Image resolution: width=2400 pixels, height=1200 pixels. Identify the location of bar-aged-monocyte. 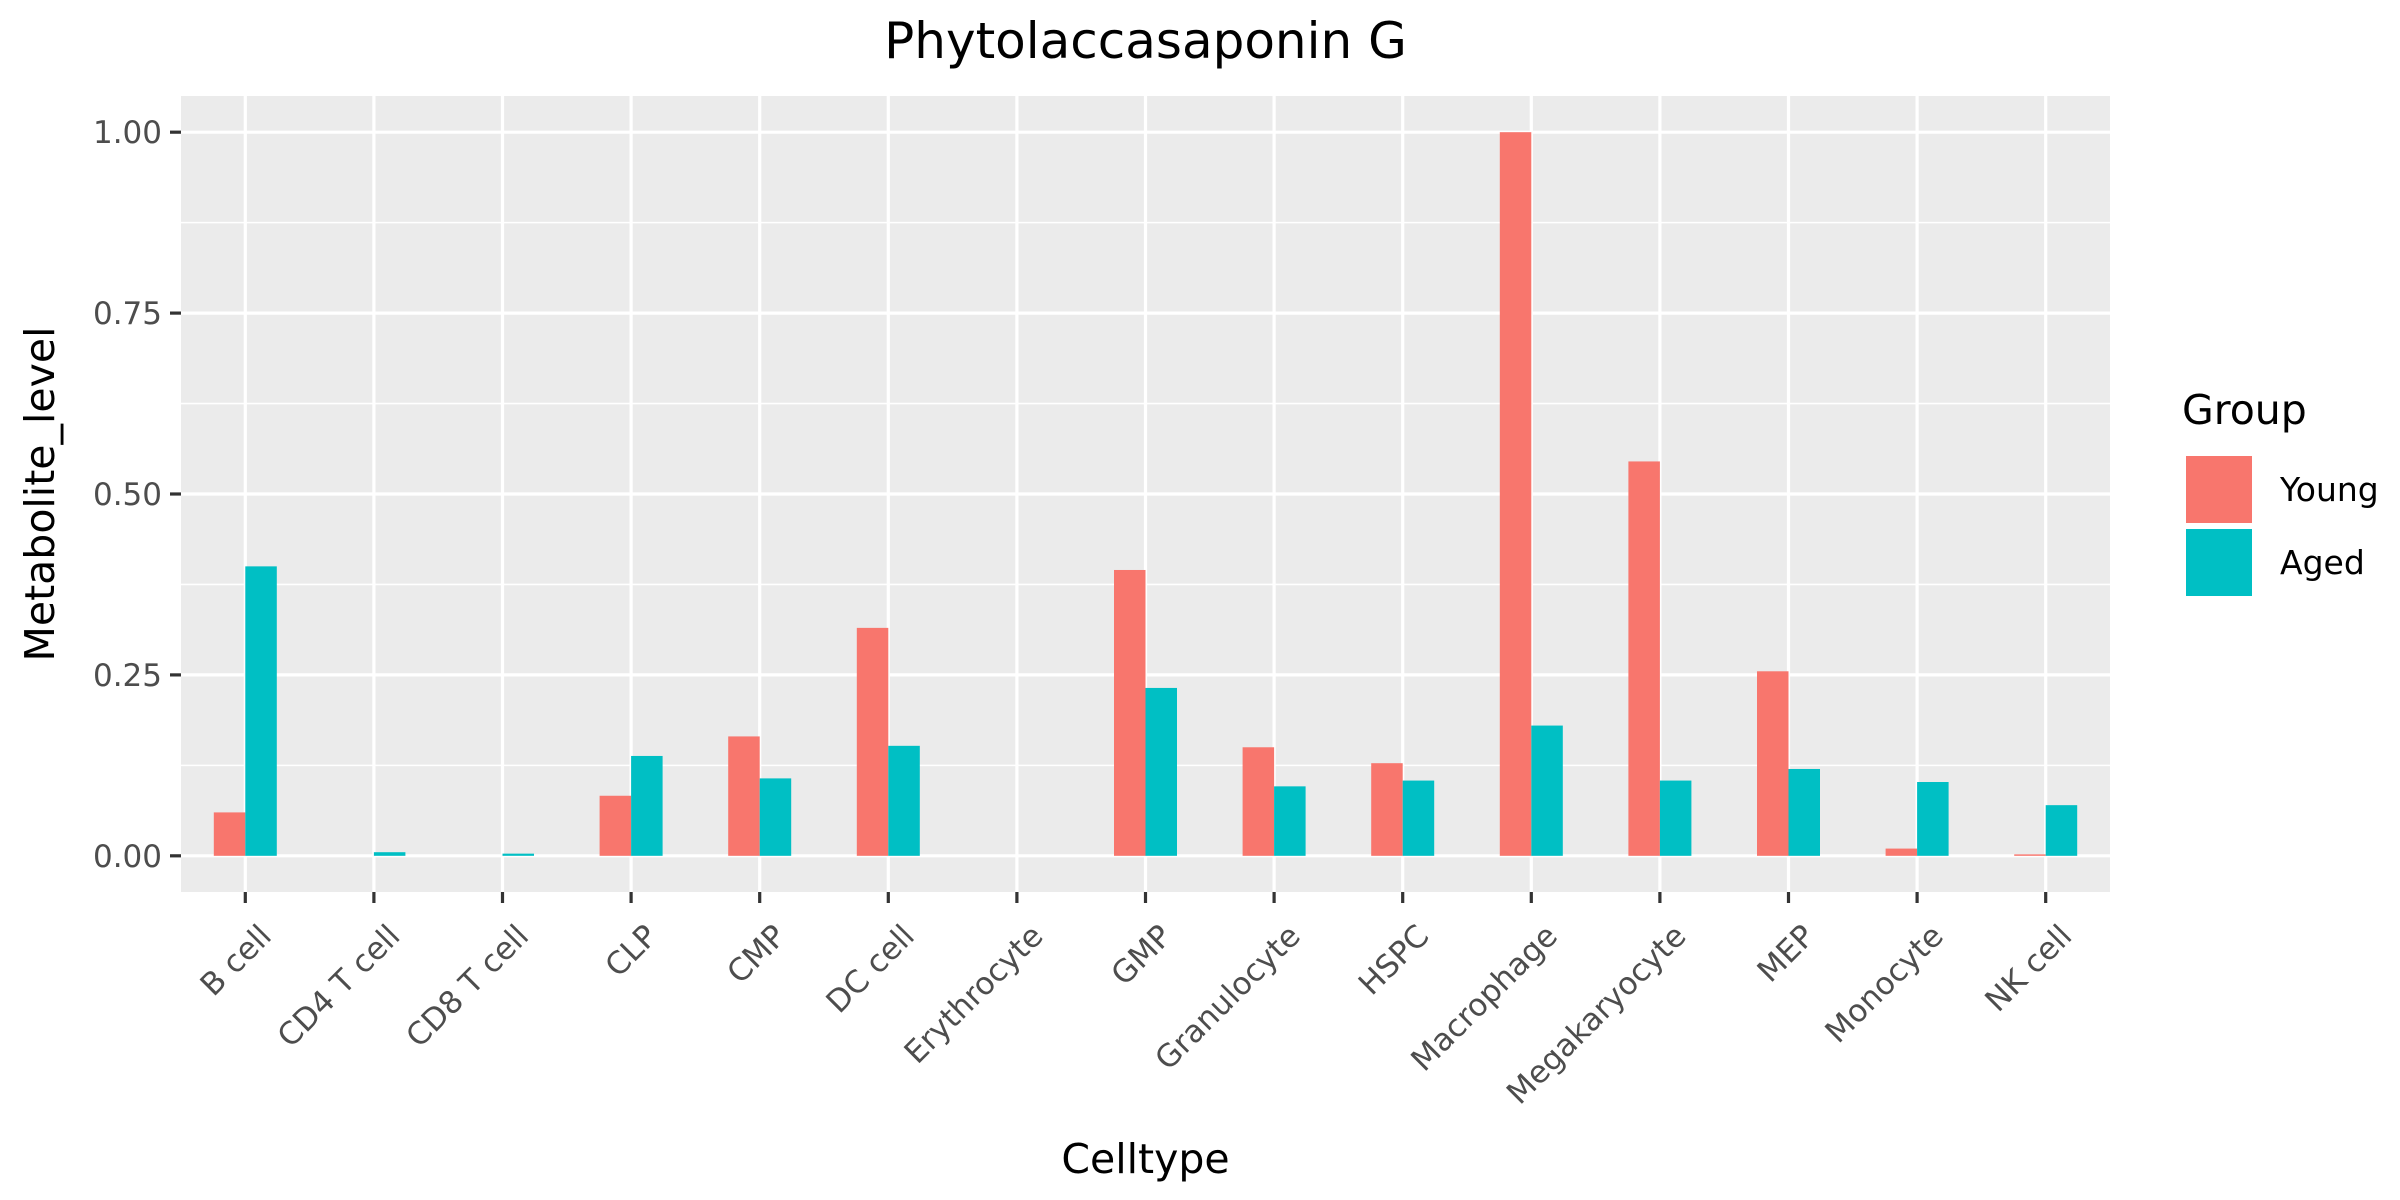
(1933, 819).